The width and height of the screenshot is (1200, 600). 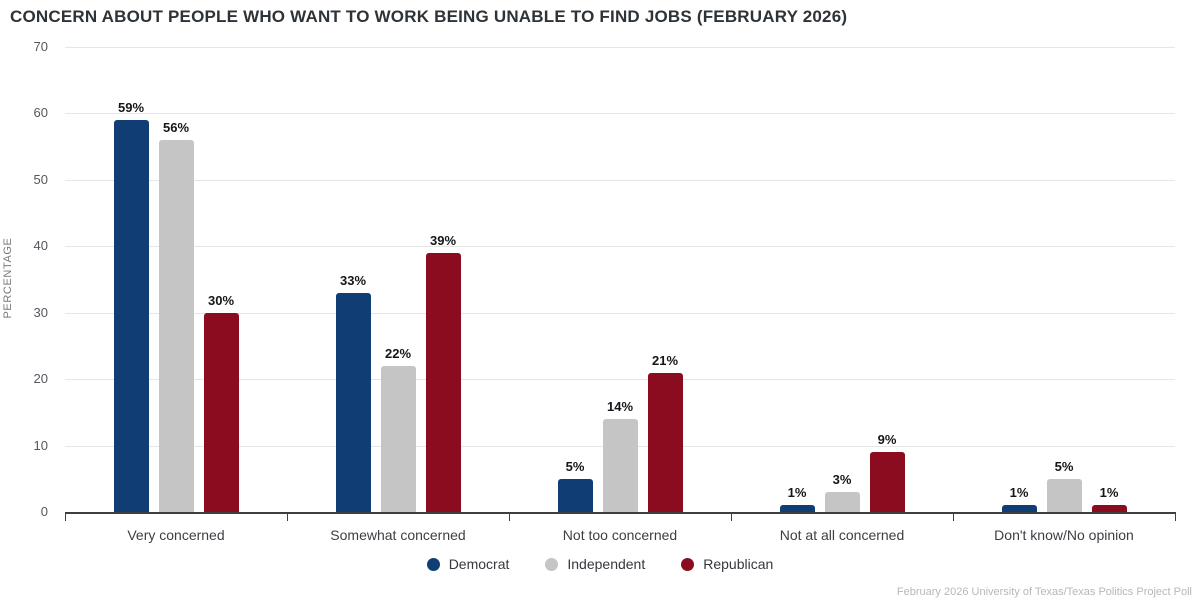 I want to click on y-tick-label-60: 60, so click(x=40, y=113).